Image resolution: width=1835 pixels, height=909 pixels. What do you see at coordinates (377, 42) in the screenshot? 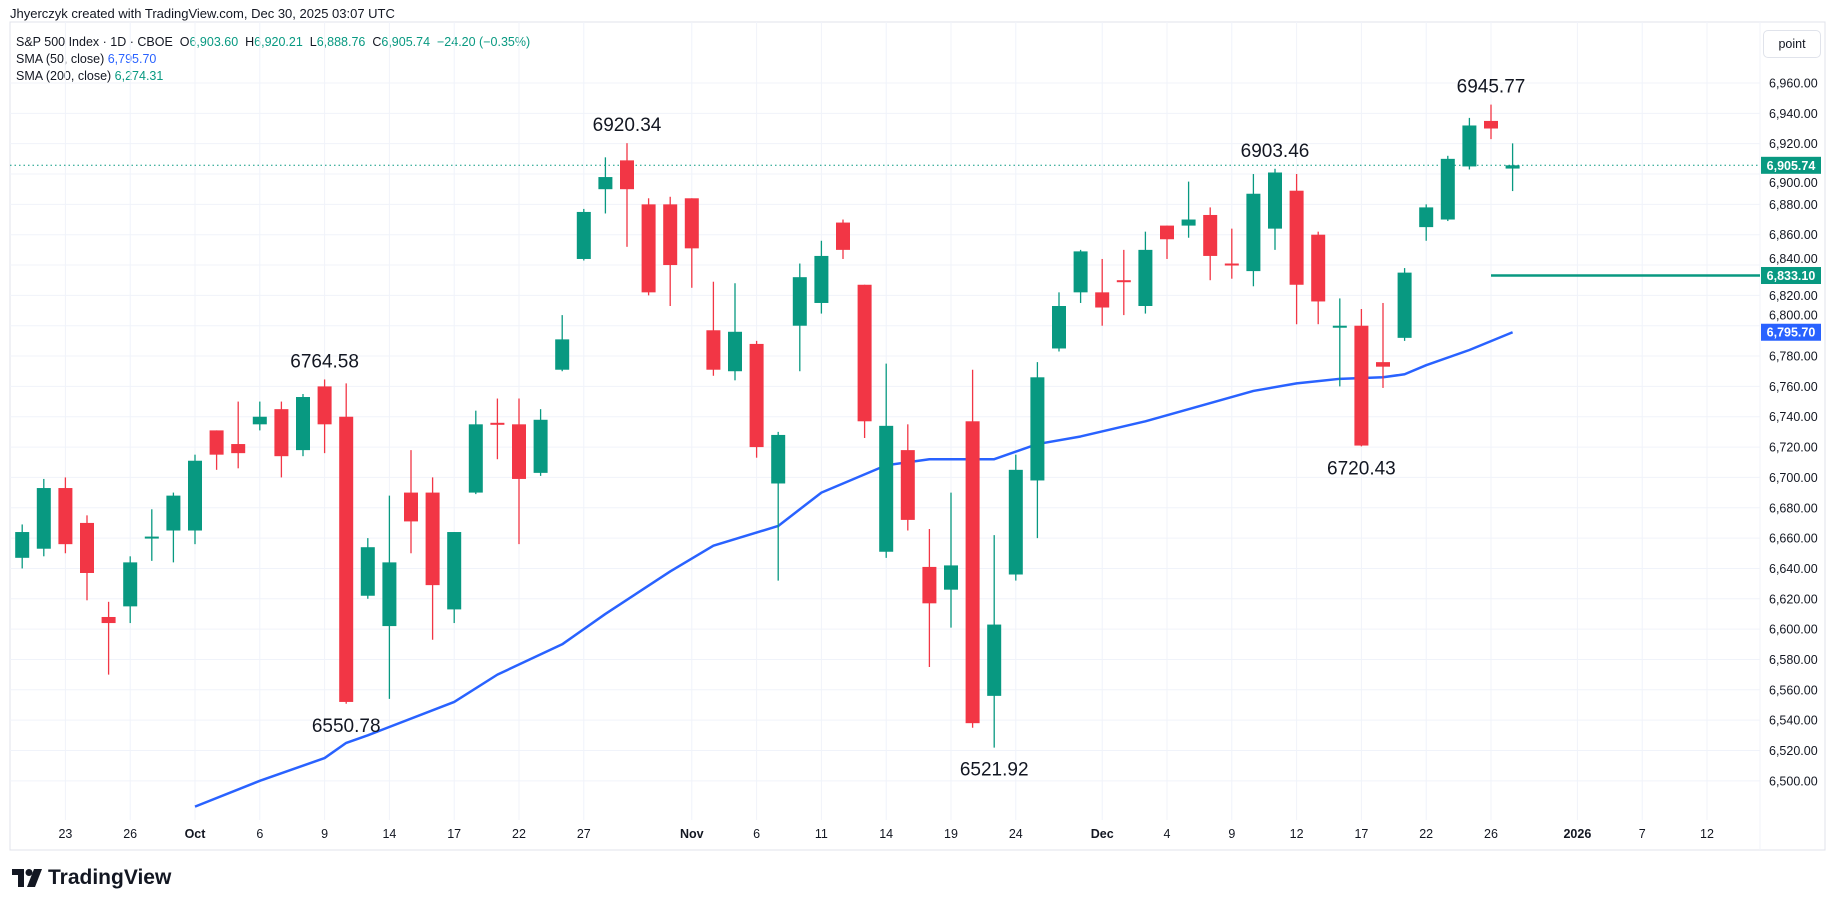
I see `close-label: C` at bounding box center [377, 42].